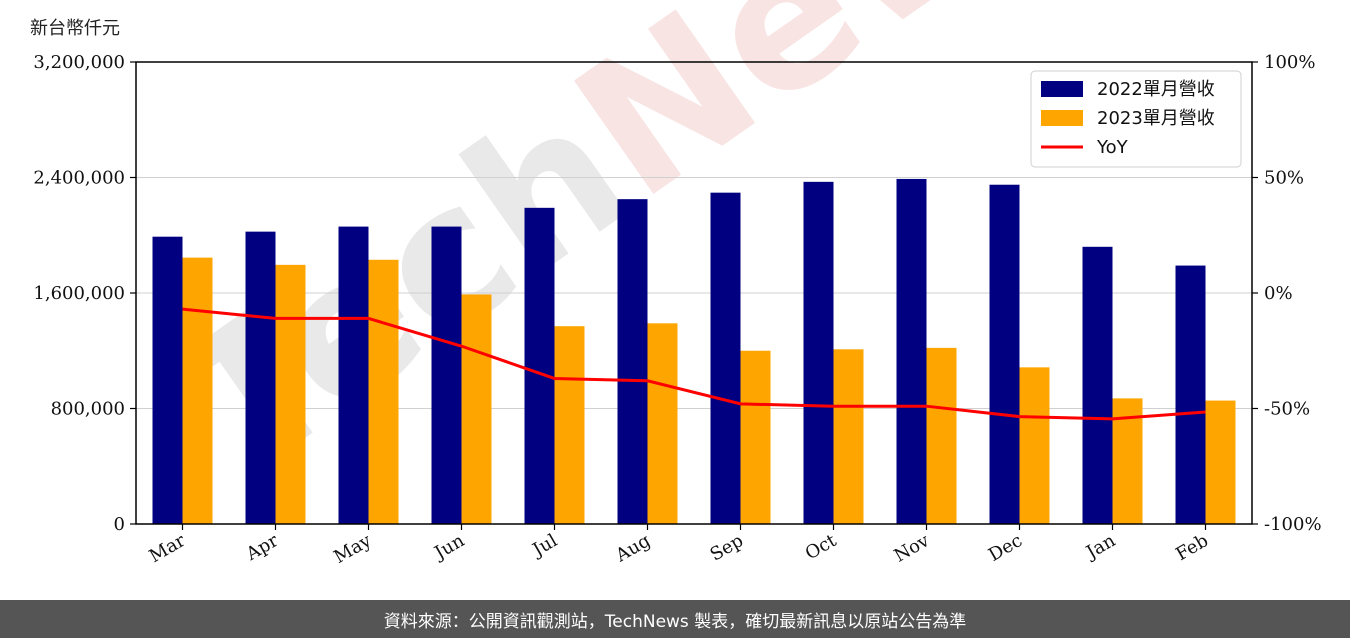  Describe the element at coordinates (1293, 524) in the screenshot. I see `y2-tick-label: -100%` at that location.